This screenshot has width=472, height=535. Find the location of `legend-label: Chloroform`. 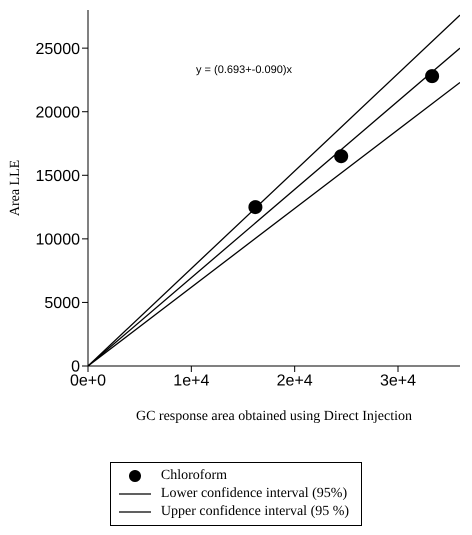

legend-label: Chloroform is located at coordinates (194, 476).